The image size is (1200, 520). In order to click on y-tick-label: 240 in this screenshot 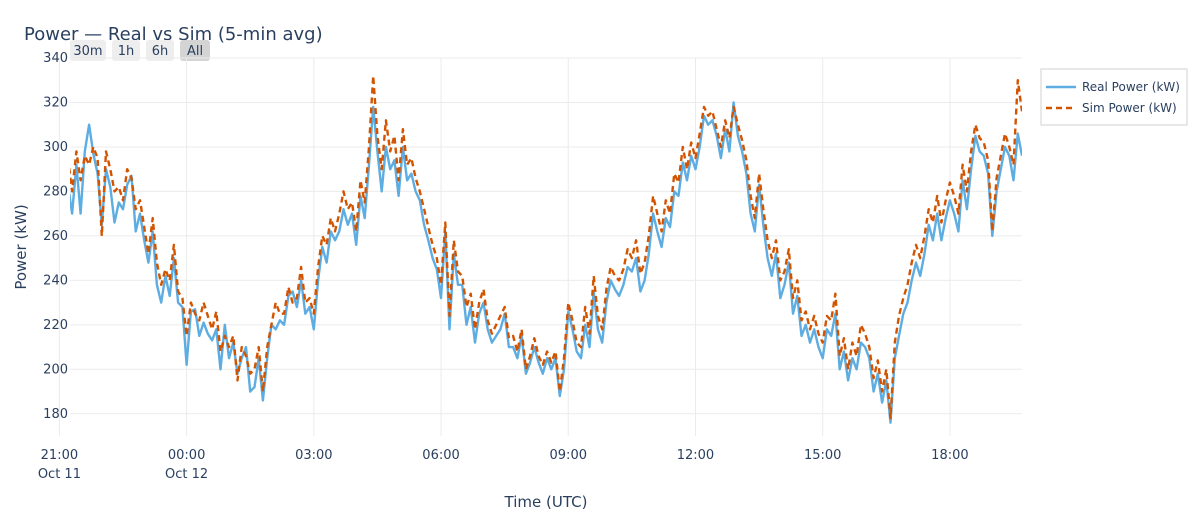, I will do `click(55, 280)`.